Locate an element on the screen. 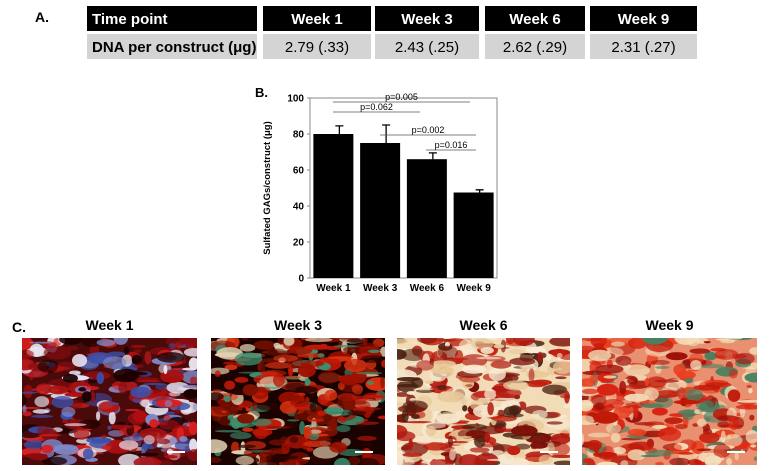  header-text: Week 3 is located at coordinates (426, 19).